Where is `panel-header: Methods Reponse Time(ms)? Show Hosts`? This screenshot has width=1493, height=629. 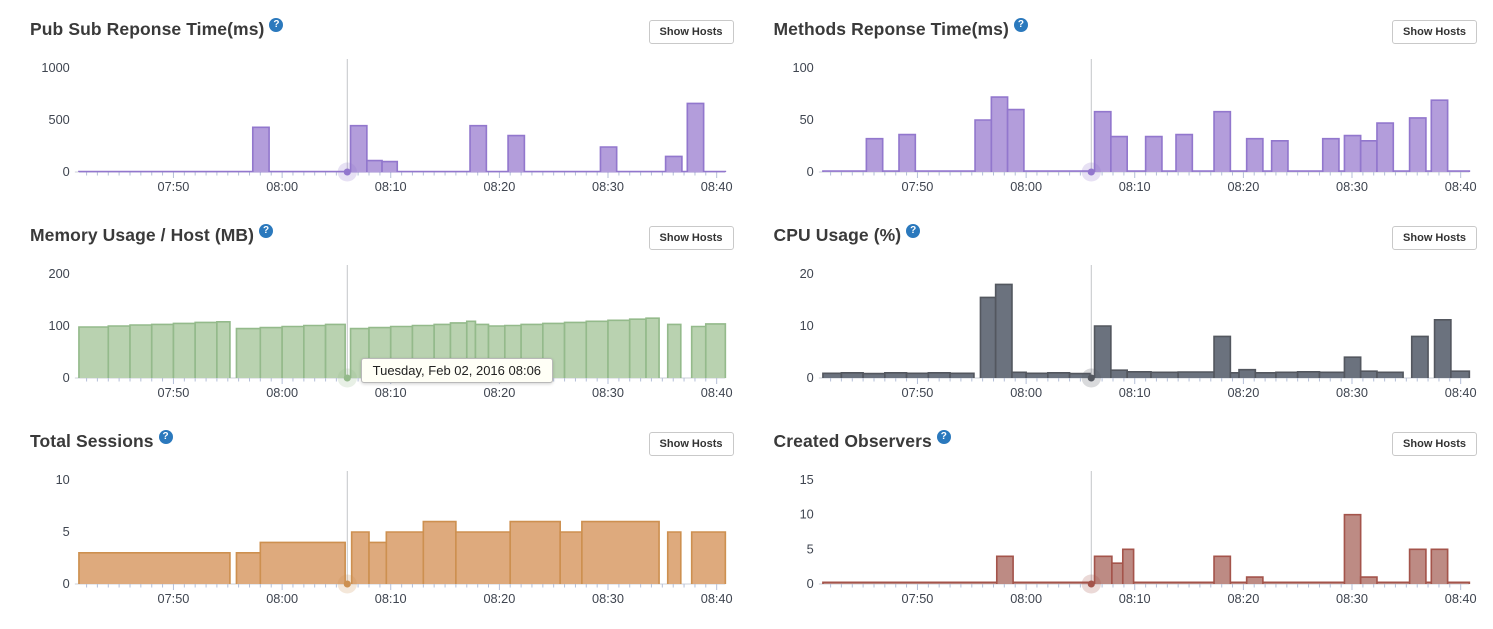
panel-header: Methods Reponse Time(ms)? Show Hosts is located at coordinates (1125, 31).